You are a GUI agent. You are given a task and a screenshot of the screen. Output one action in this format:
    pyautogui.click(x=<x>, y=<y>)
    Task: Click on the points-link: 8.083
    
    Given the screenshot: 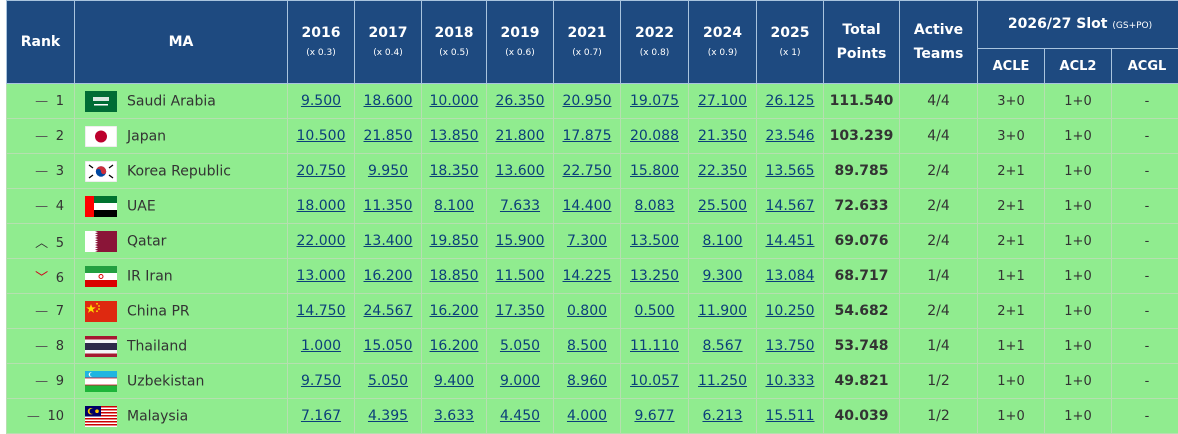 What is the action you would take?
    pyautogui.click(x=654, y=206)
    